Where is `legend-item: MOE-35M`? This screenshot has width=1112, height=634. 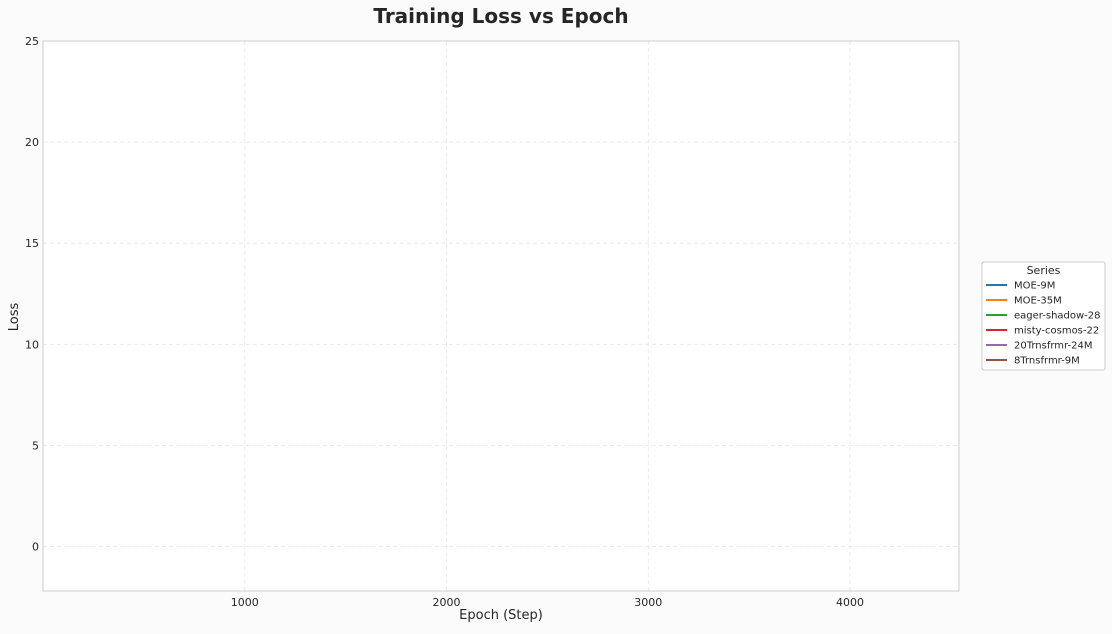 legend-item: MOE-35M is located at coordinates (1024, 301).